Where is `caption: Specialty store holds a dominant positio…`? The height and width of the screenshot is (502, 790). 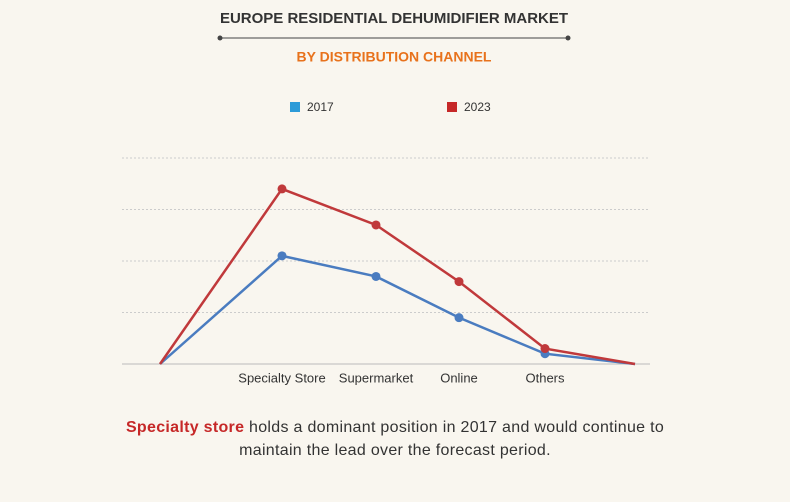 caption: Specialty store holds a dominant positio… is located at coordinates (395, 439).